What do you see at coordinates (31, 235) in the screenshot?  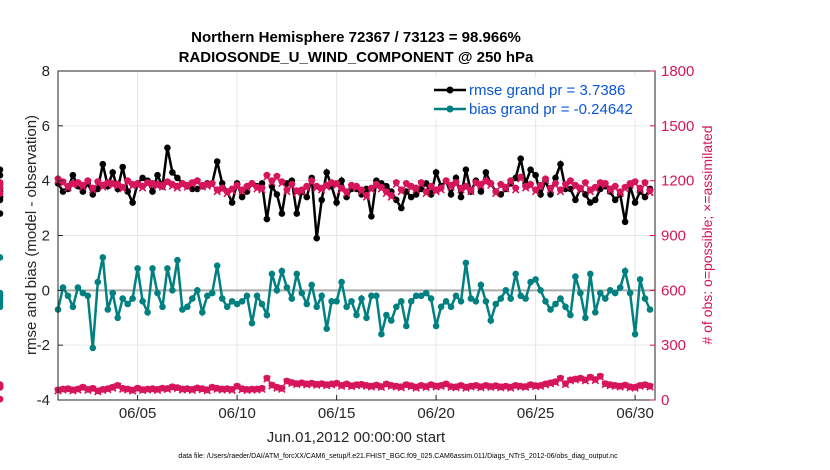 I see `y-axis-label: rmse and bias (model - observation)` at bounding box center [31, 235].